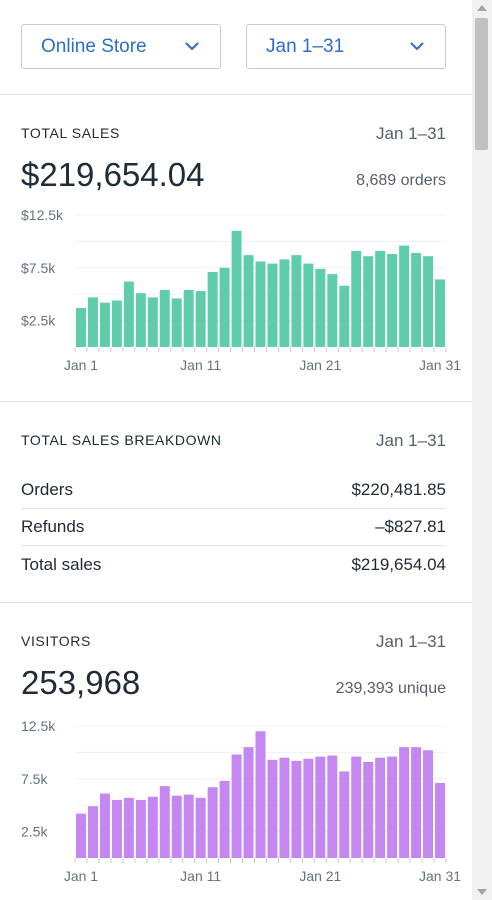 This screenshot has height=900, width=492. Describe the element at coordinates (61, 564) in the screenshot. I see `row-label: Total sales` at that location.